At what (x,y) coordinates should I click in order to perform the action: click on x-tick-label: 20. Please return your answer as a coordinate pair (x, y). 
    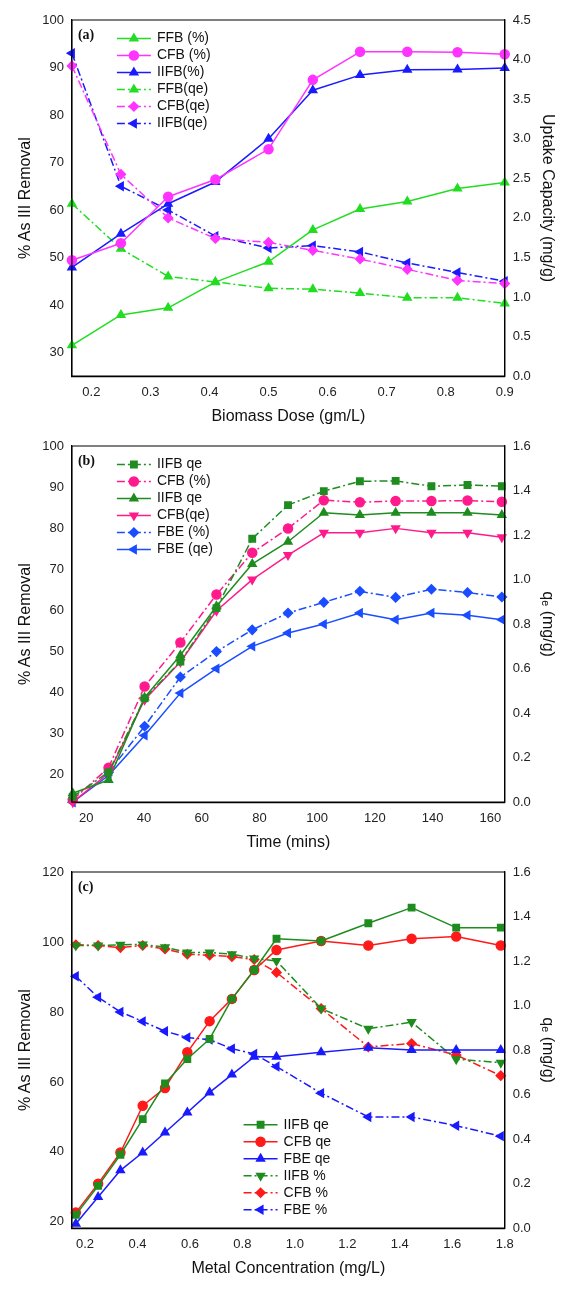
    Looking at the image, I should click on (86, 817).